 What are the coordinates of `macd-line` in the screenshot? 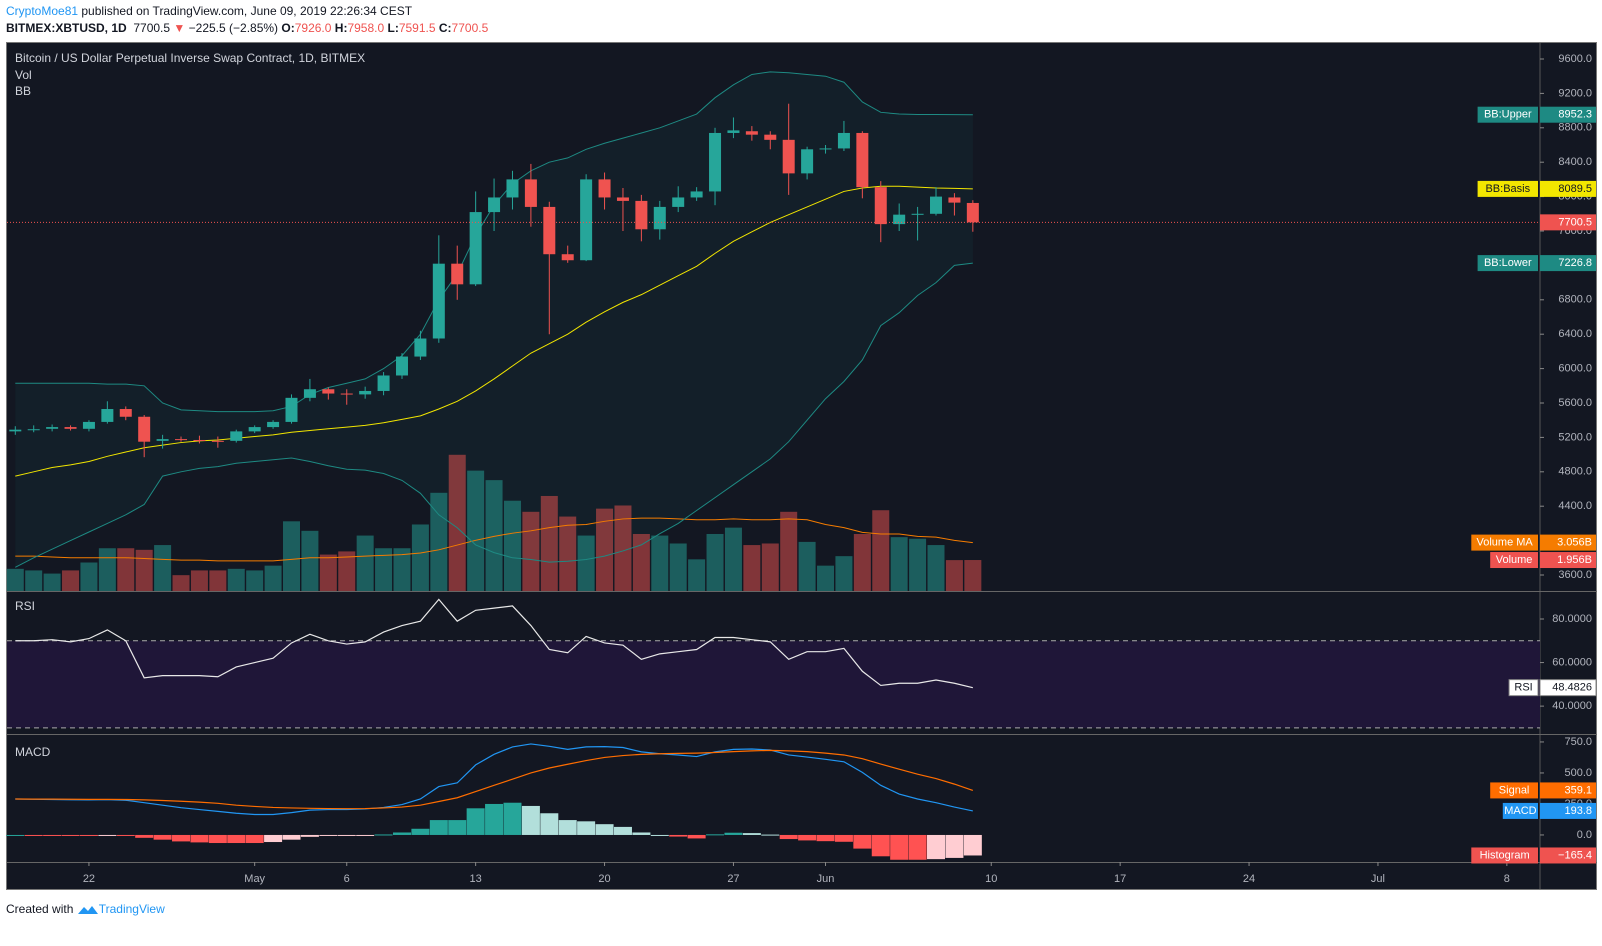 It's located at (494, 779).